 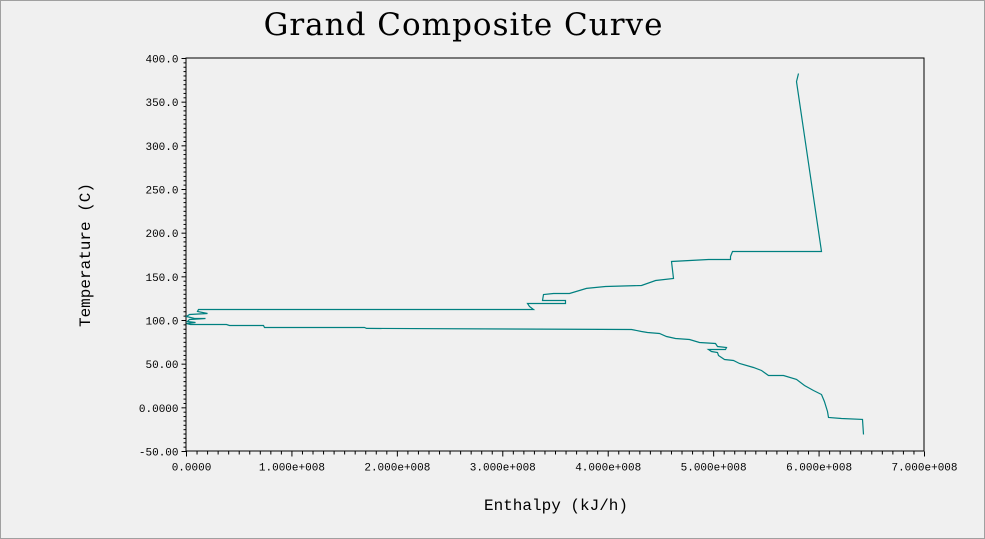 I want to click on chart-title: Grand Composite Curve, so click(x=463, y=25).